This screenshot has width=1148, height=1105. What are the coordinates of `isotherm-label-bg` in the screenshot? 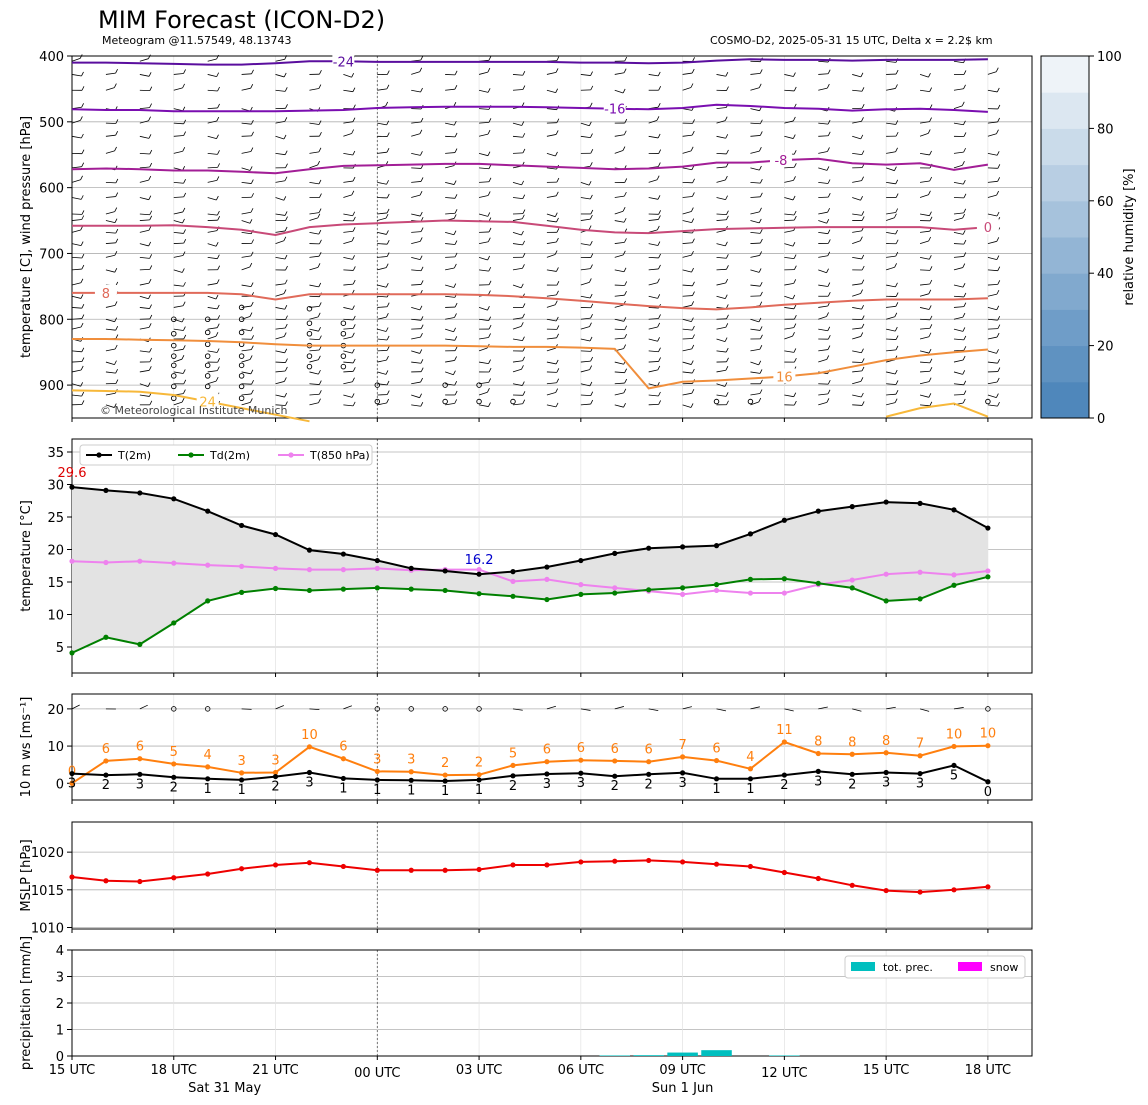 It's located at (987, 227).